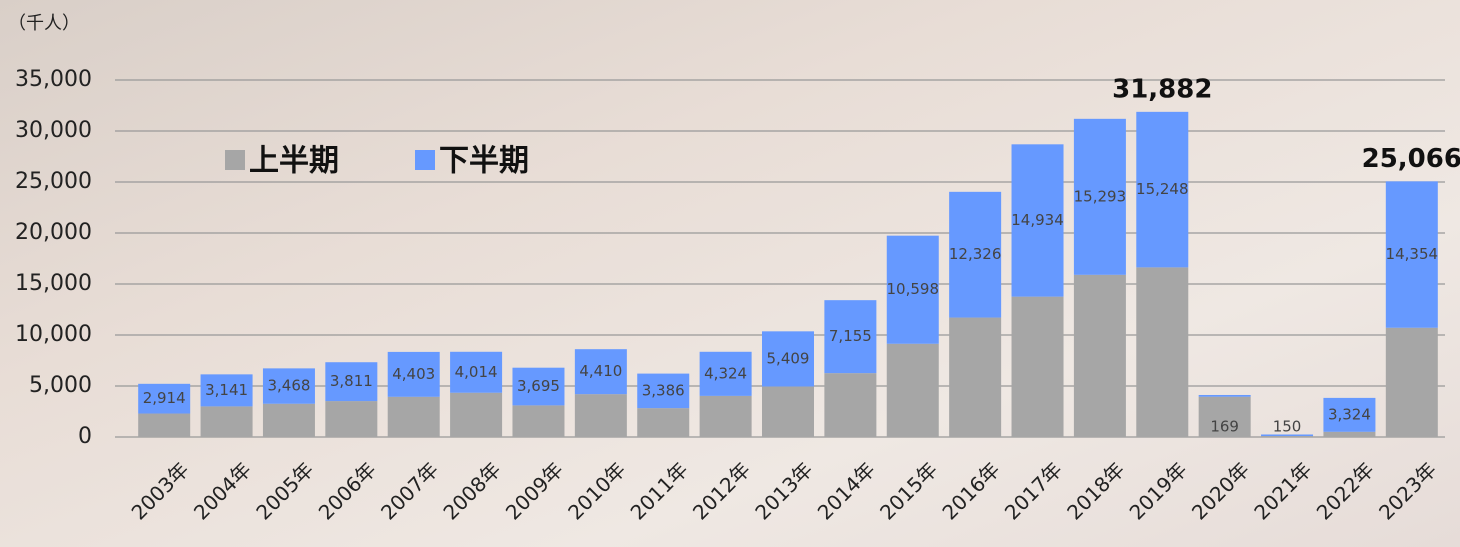 This screenshot has width=1460, height=547. What do you see at coordinates (484, 161) in the screenshot?
I see `legend-label: 下半期` at bounding box center [484, 161].